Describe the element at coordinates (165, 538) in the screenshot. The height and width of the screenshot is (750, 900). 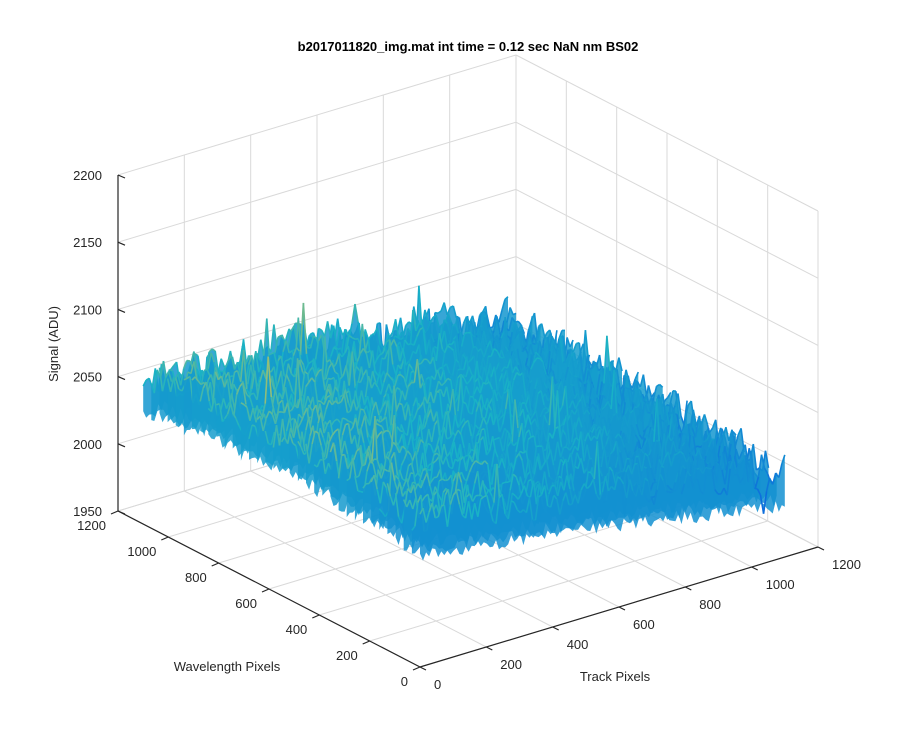
I see `y-tick-mark` at that location.